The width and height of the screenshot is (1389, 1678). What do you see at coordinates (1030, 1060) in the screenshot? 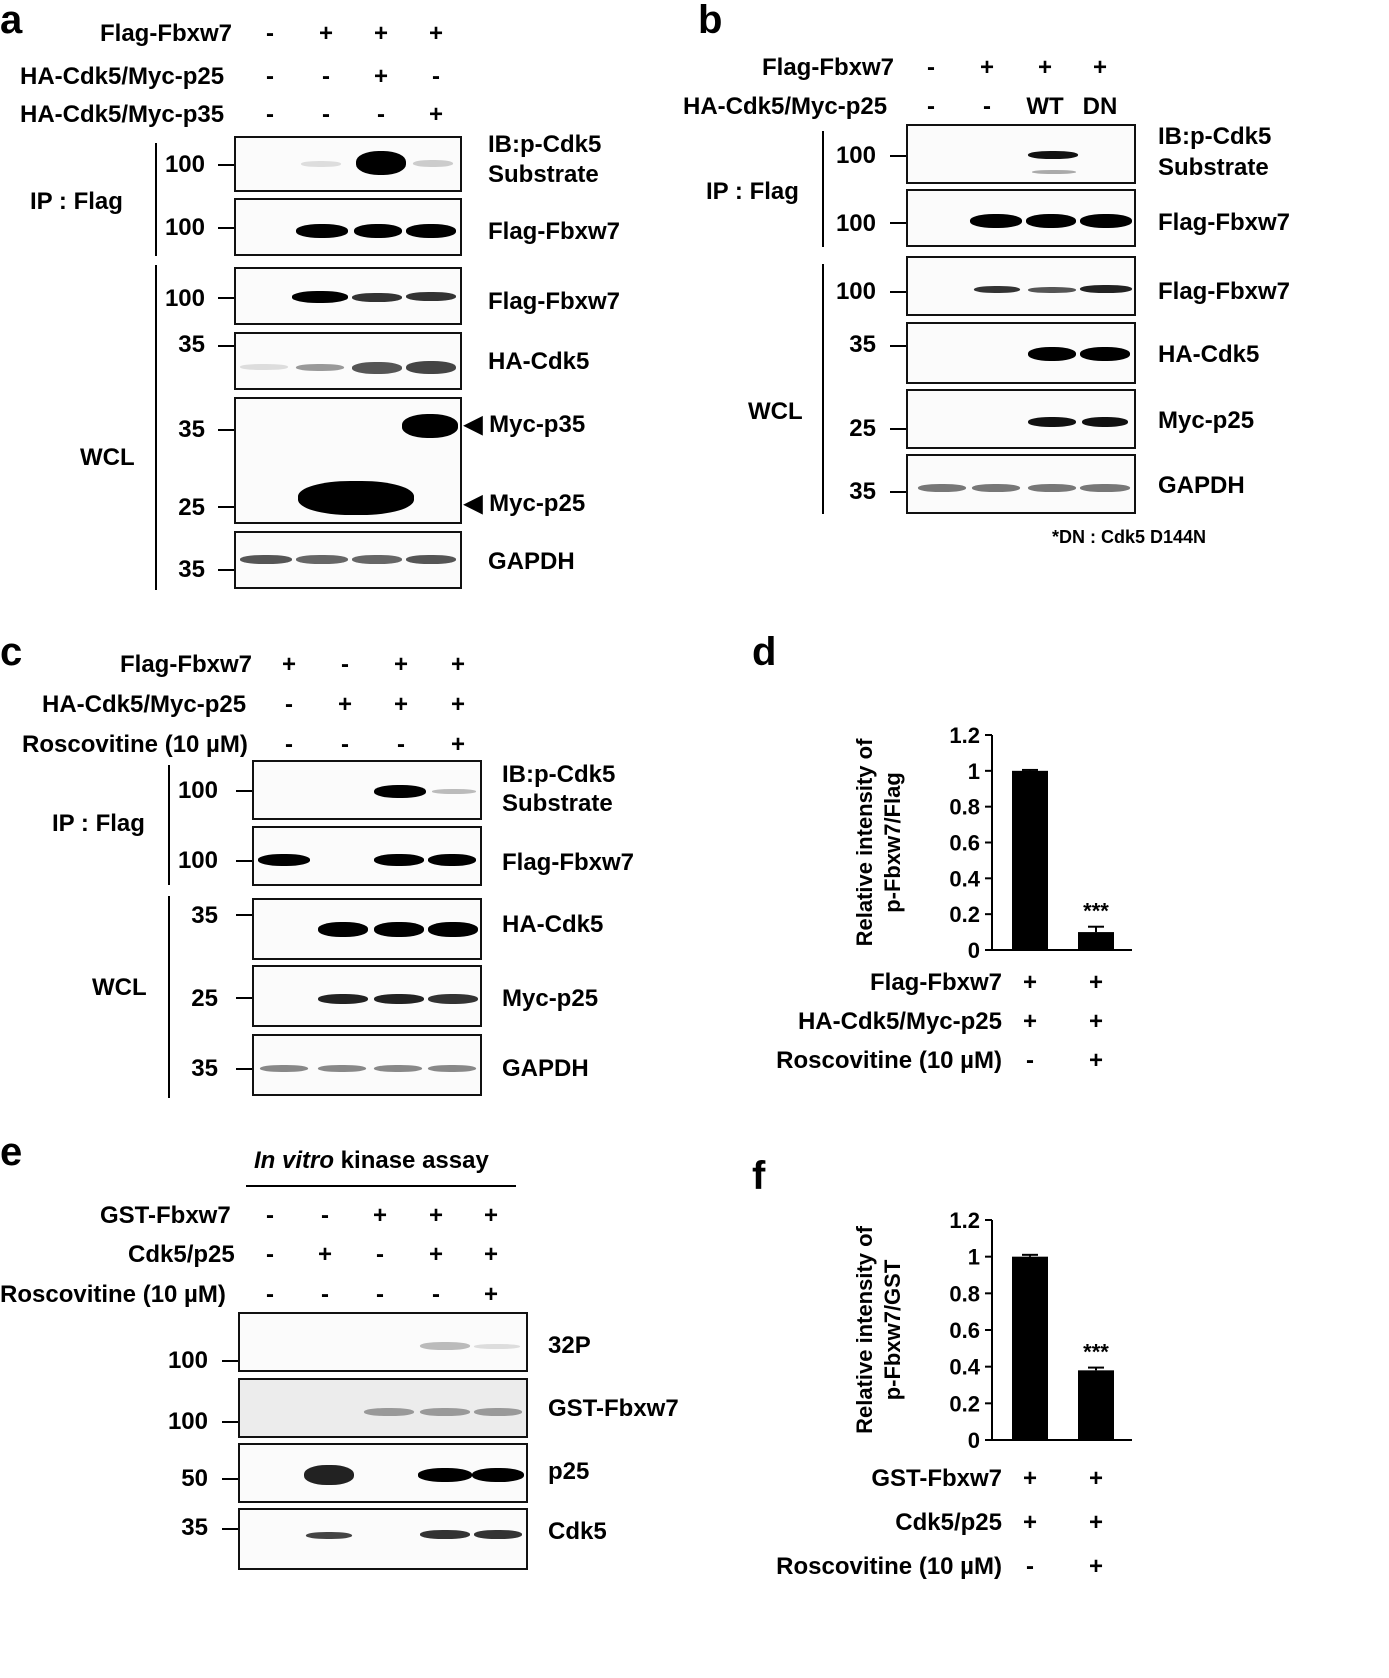
I see `condition-sign: -` at bounding box center [1030, 1060].